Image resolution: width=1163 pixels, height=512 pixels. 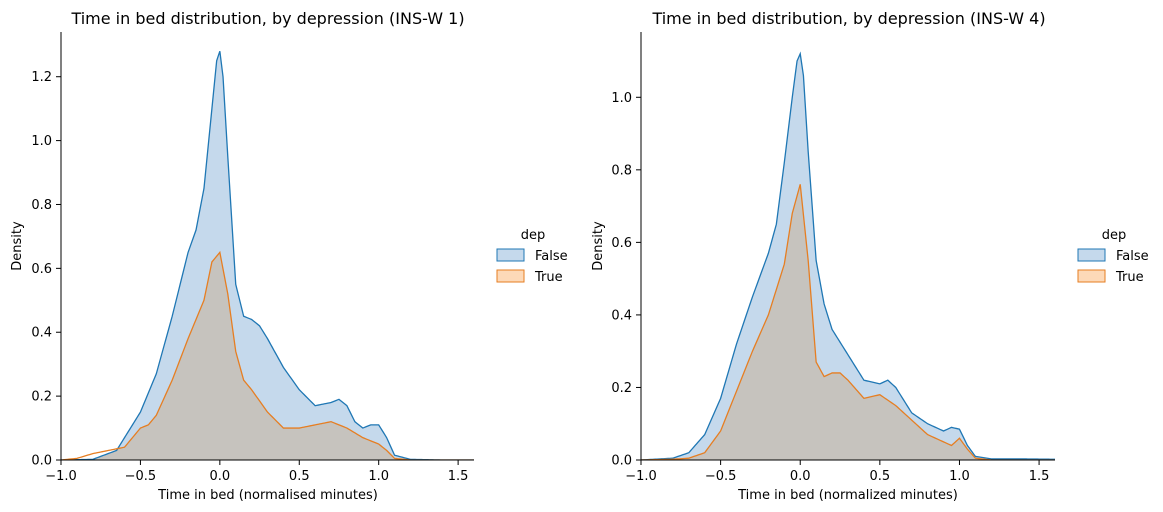 I want to click on true-density-line, so click(x=267, y=355).